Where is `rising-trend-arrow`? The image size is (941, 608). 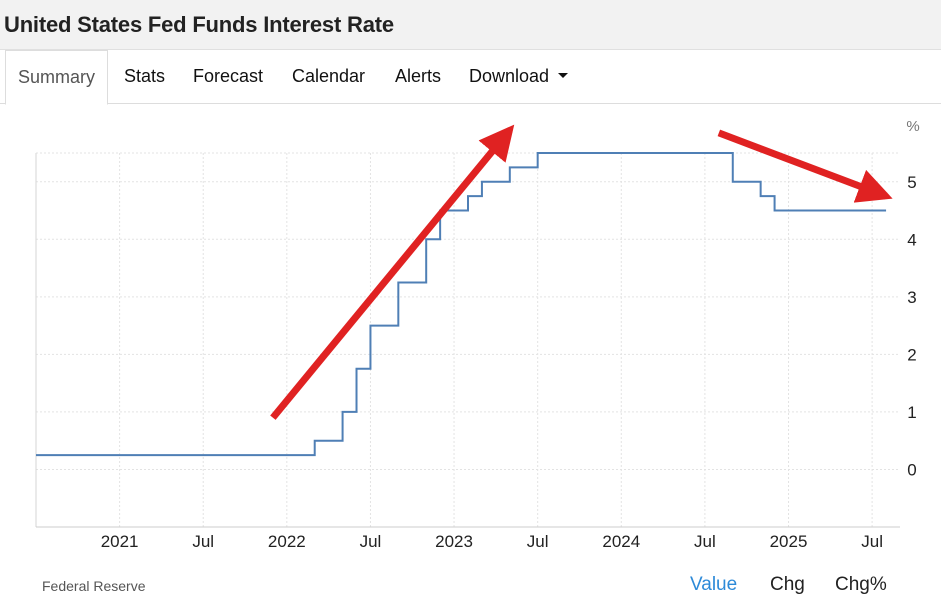
rising-trend-arrow is located at coordinates (392, 272).